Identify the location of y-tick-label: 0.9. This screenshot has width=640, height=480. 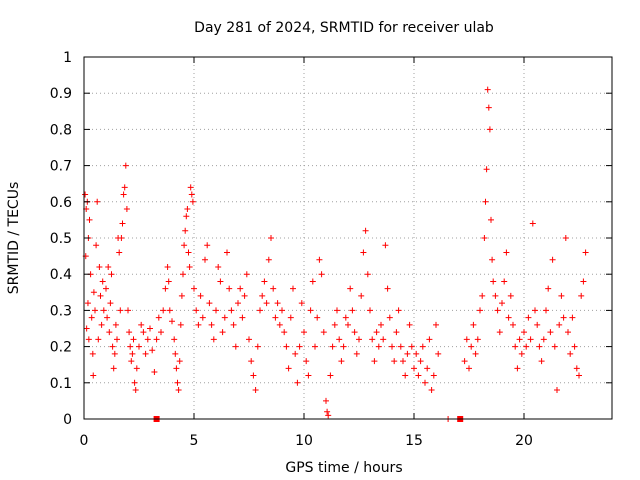
(61, 94).